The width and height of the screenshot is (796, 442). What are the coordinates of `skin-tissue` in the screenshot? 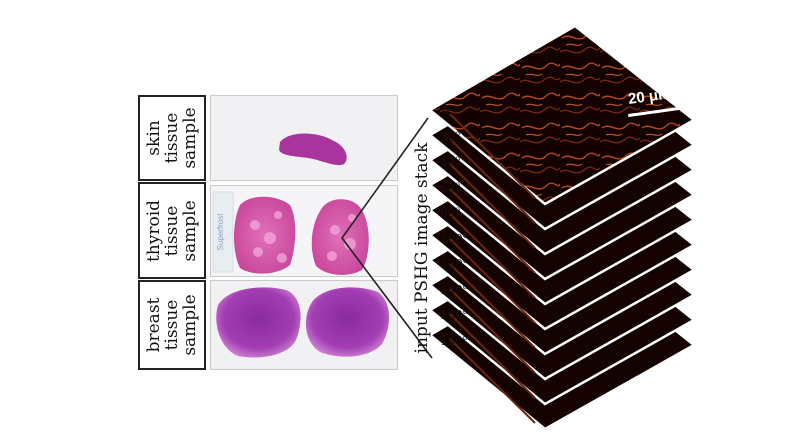 It's located at (313, 149).